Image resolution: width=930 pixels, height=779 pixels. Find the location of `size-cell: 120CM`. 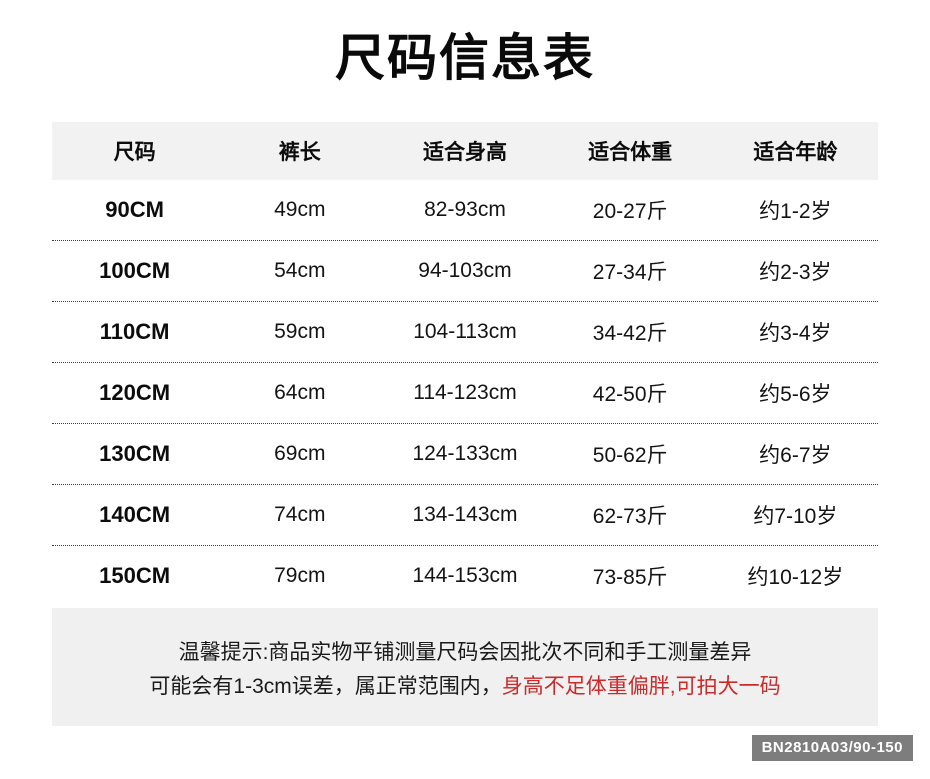

size-cell: 120CM is located at coordinates (135, 392).